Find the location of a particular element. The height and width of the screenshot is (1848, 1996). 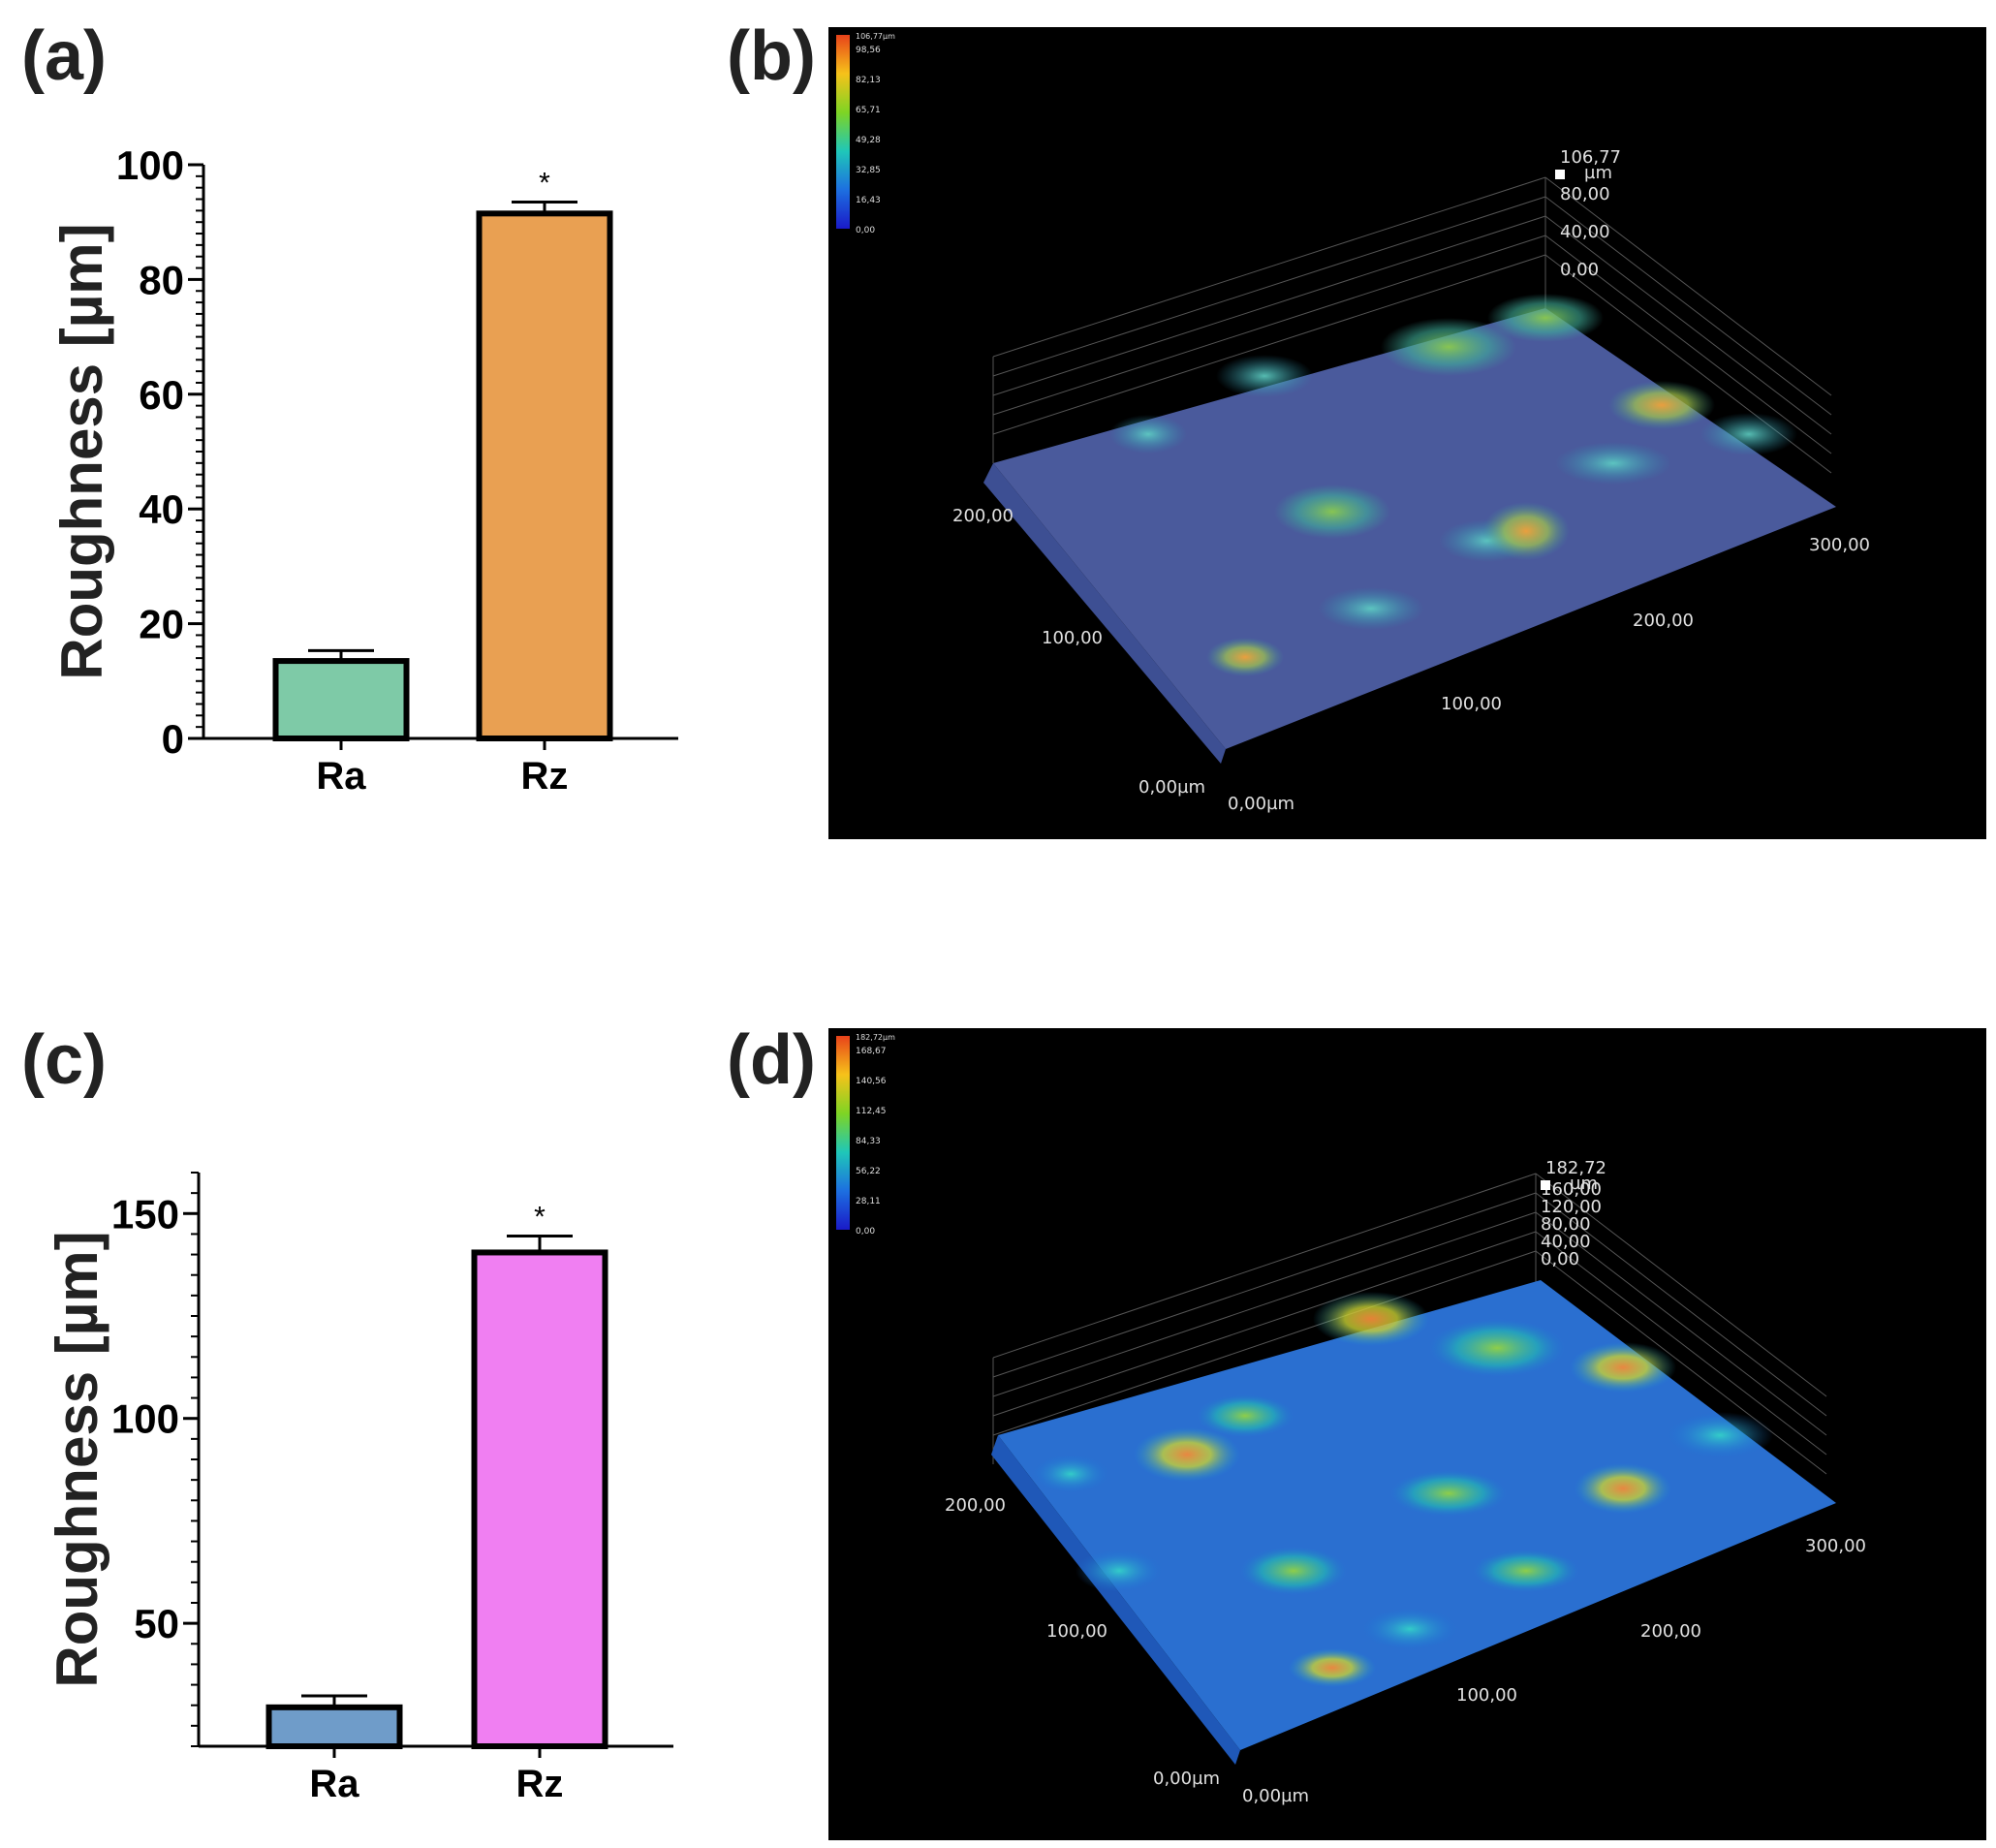

colorbar-label: 112,45 is located at coordinates (872, 1111).